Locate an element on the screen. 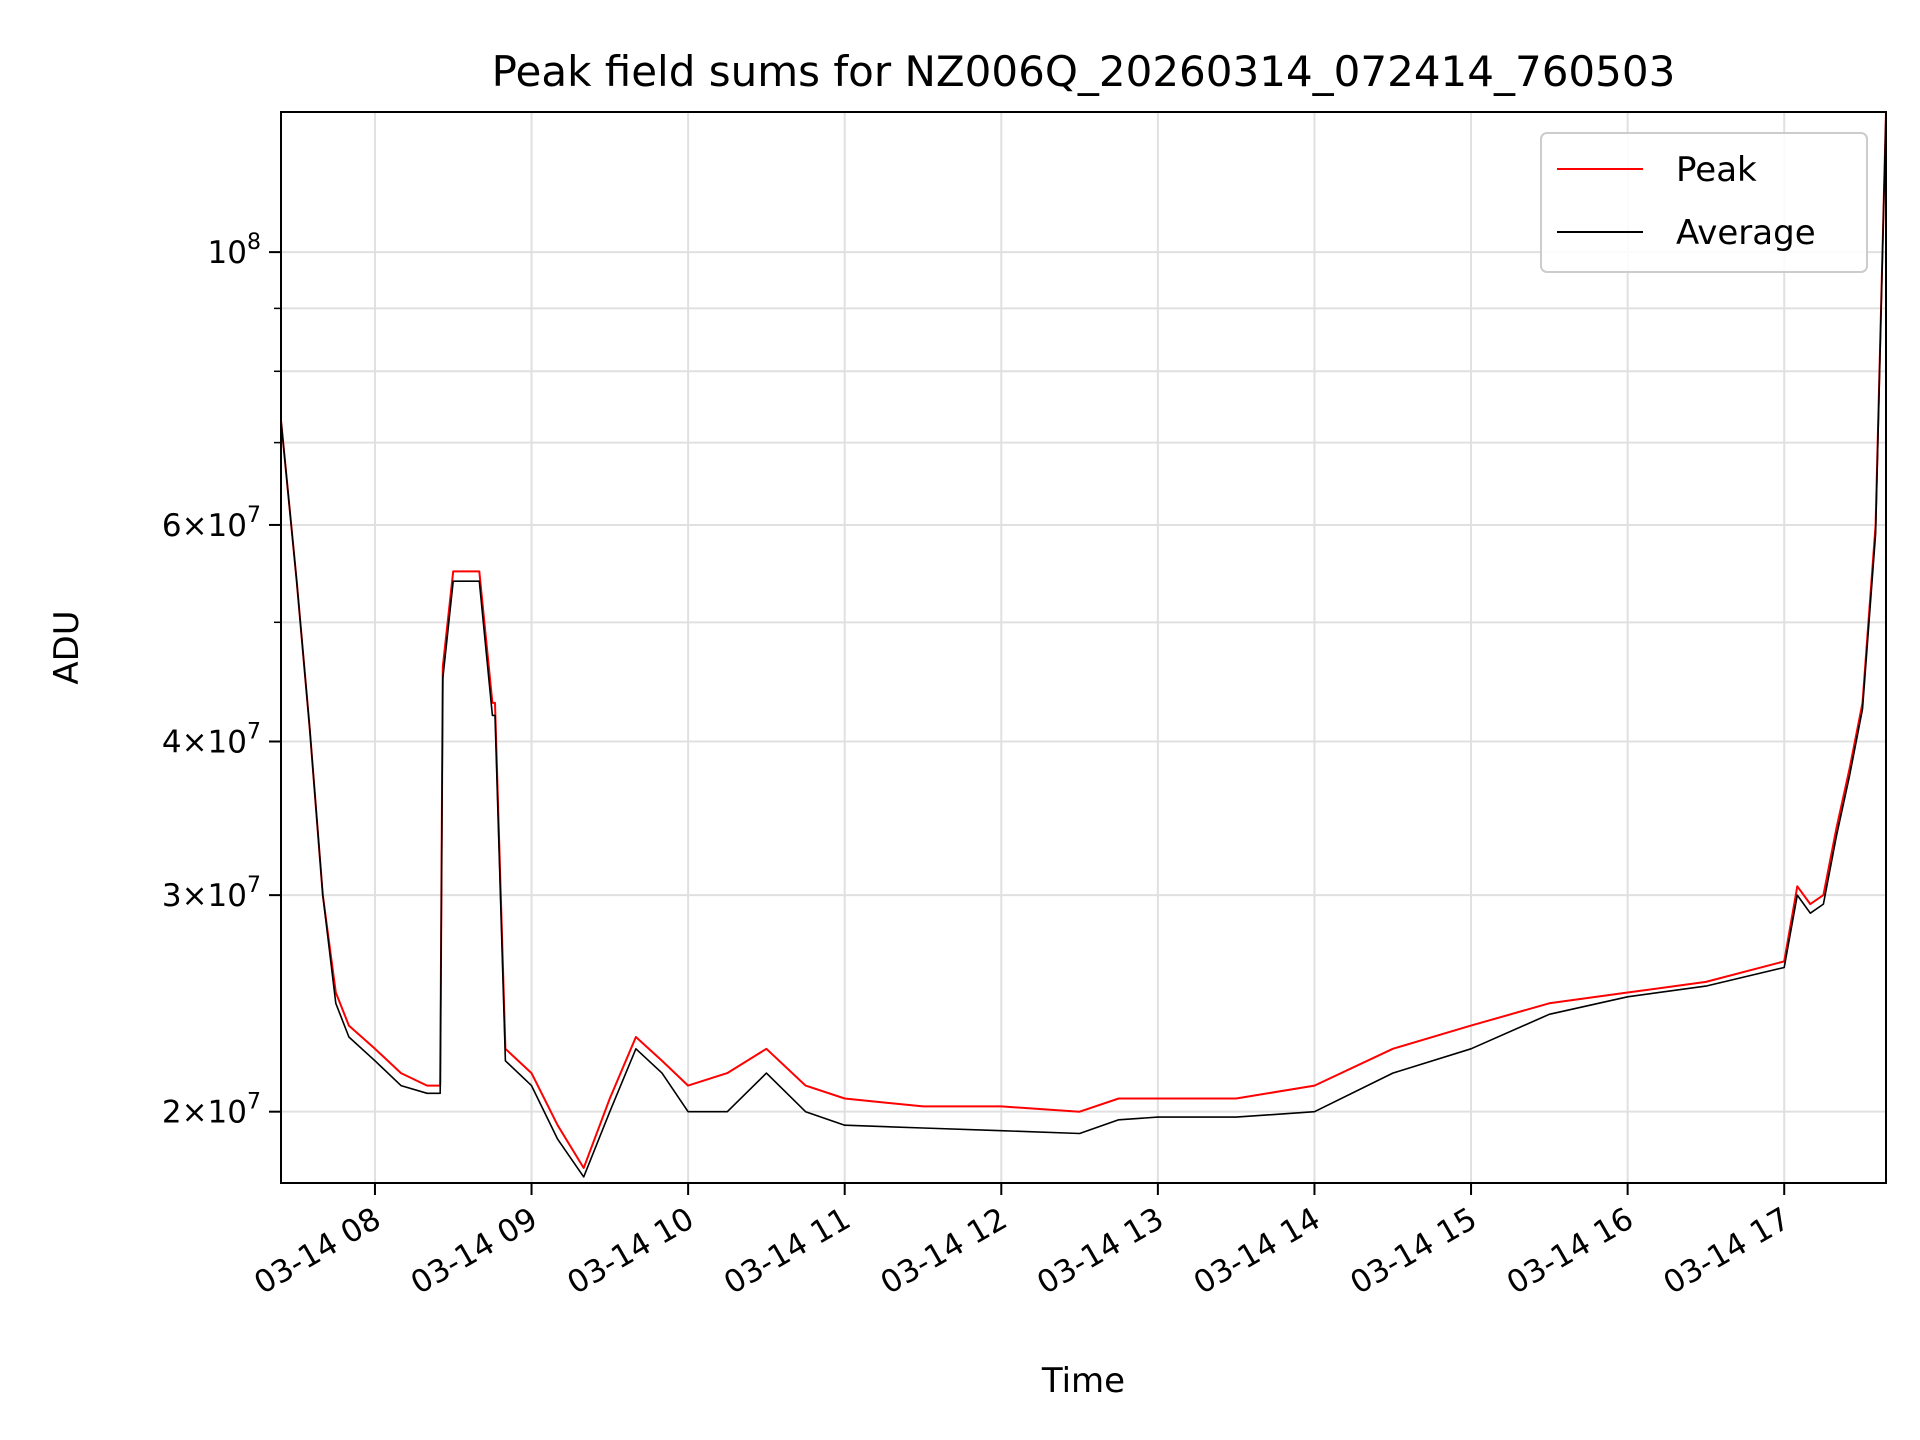  legend-label-average: Average is located at coordinates (1746, 233).